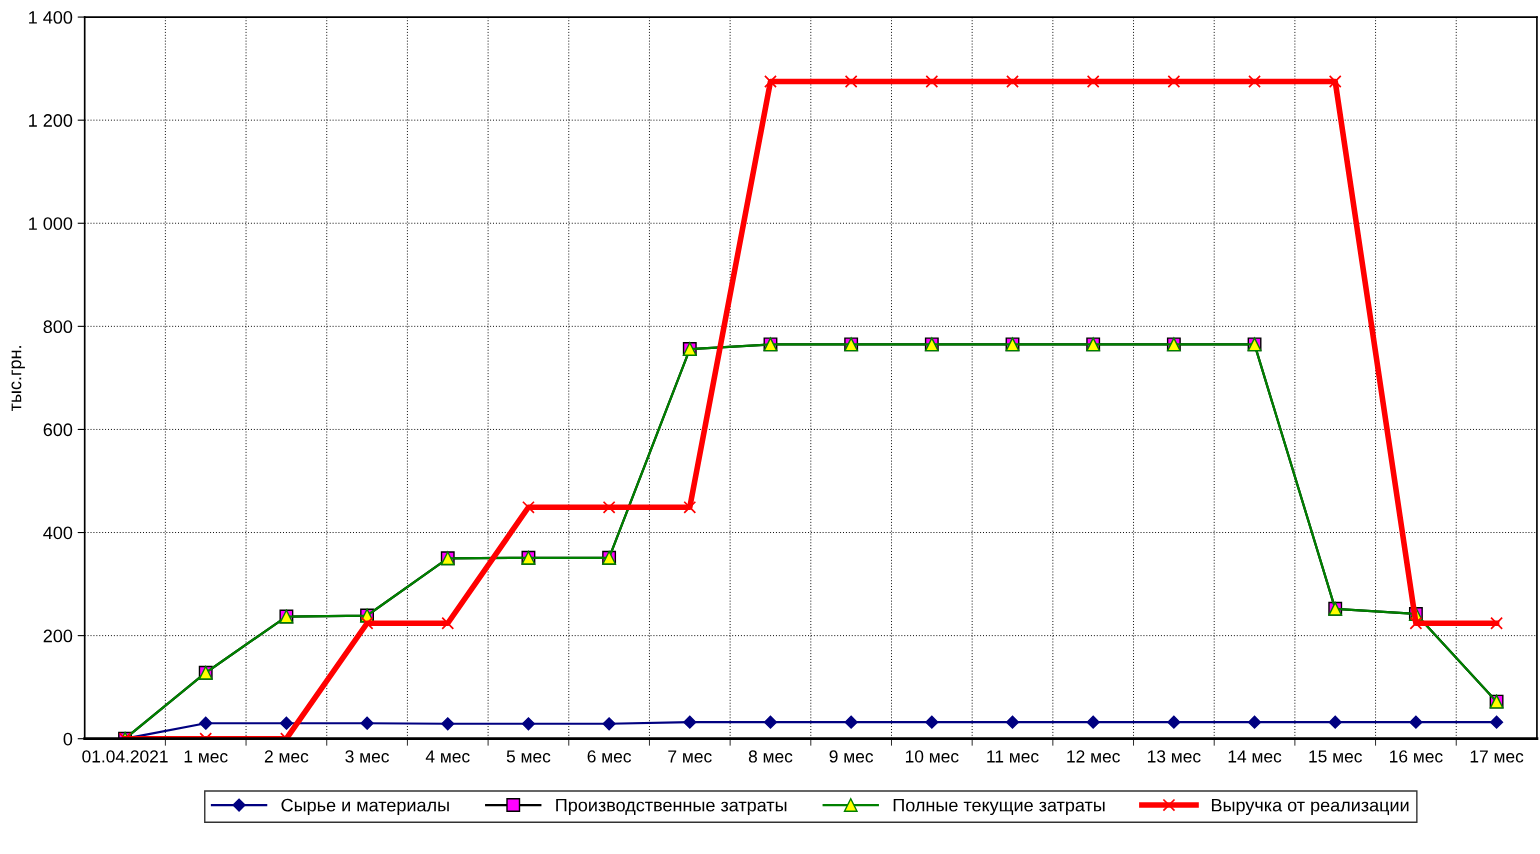  What do you see at coordinates (286, 756) in the screenshot?
I see `x-tick-label: 2 мес` at bounding box center [286, 756].